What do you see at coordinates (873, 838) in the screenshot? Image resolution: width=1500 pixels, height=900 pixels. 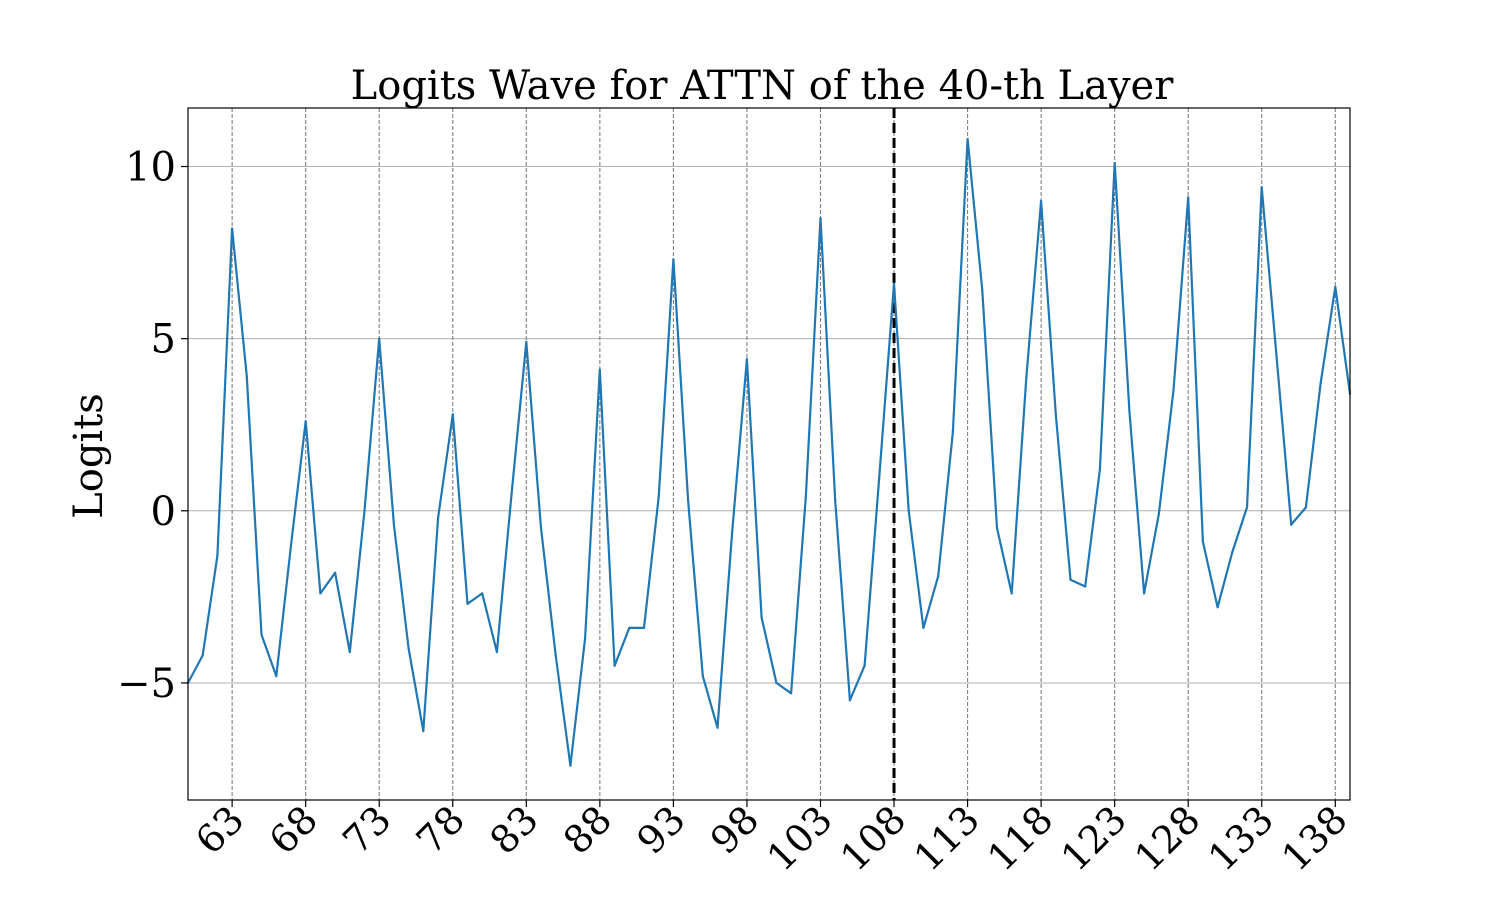 I see `x-tick-label: 108` at bounding box center [873, 838].